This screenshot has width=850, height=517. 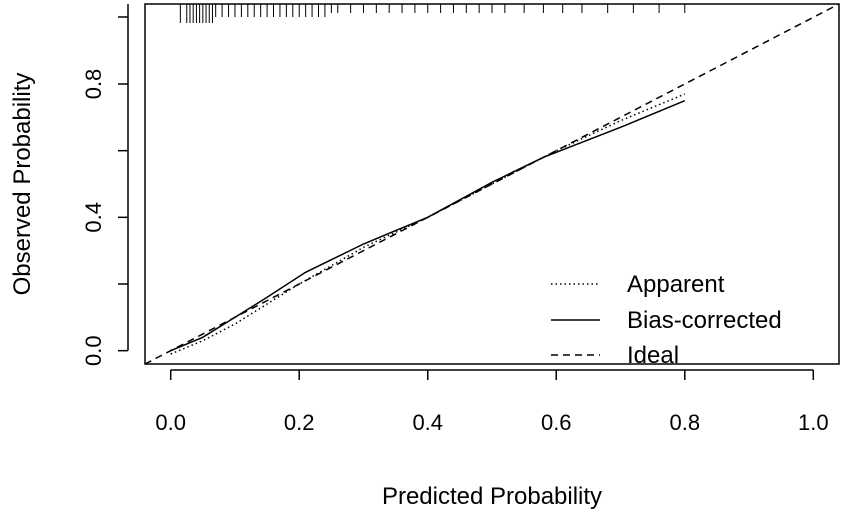 I want to click on x-tick-label: 1.0, so click(x=813, y=422).